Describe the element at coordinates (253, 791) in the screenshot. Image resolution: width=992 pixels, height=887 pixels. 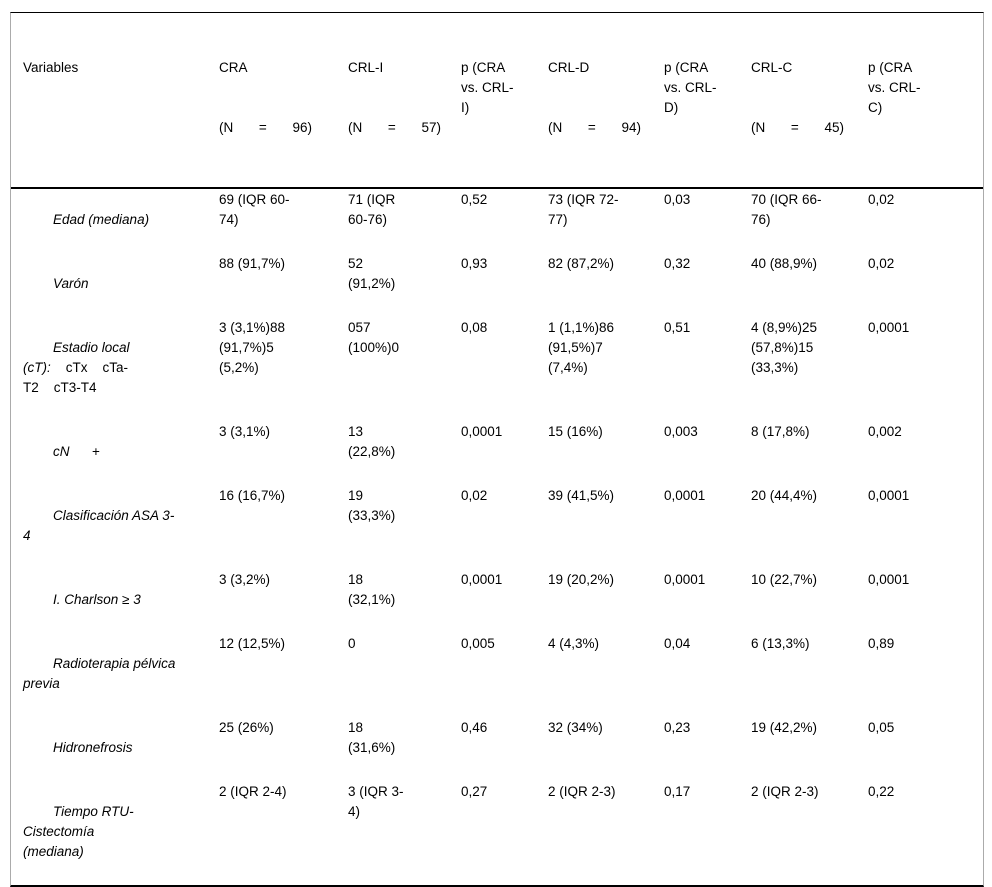
I see `cra-value-cell: 2 (IQR 2-4)` at that location.